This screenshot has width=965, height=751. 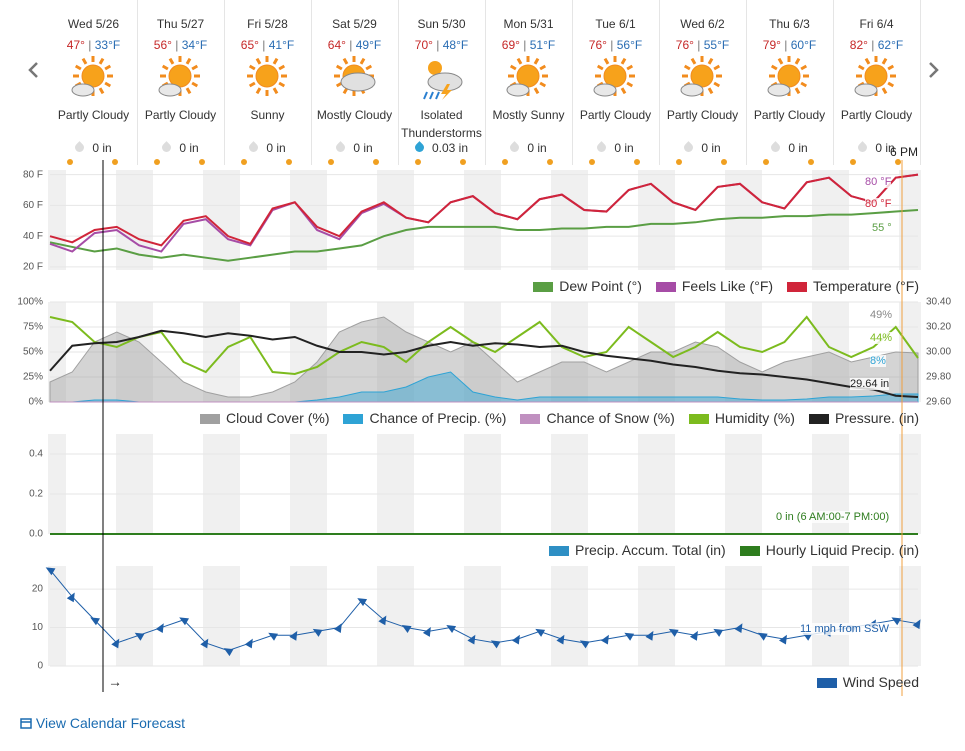 I want to click on tick-label: 30.40, so click(x=938, y=302).